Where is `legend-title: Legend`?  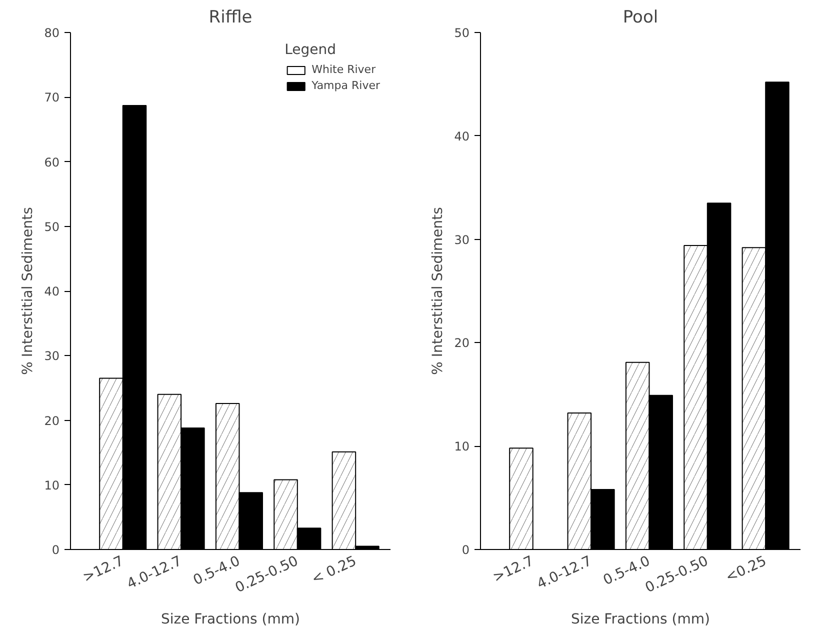 legend-title: Legend is located at coordinates (311, 50).